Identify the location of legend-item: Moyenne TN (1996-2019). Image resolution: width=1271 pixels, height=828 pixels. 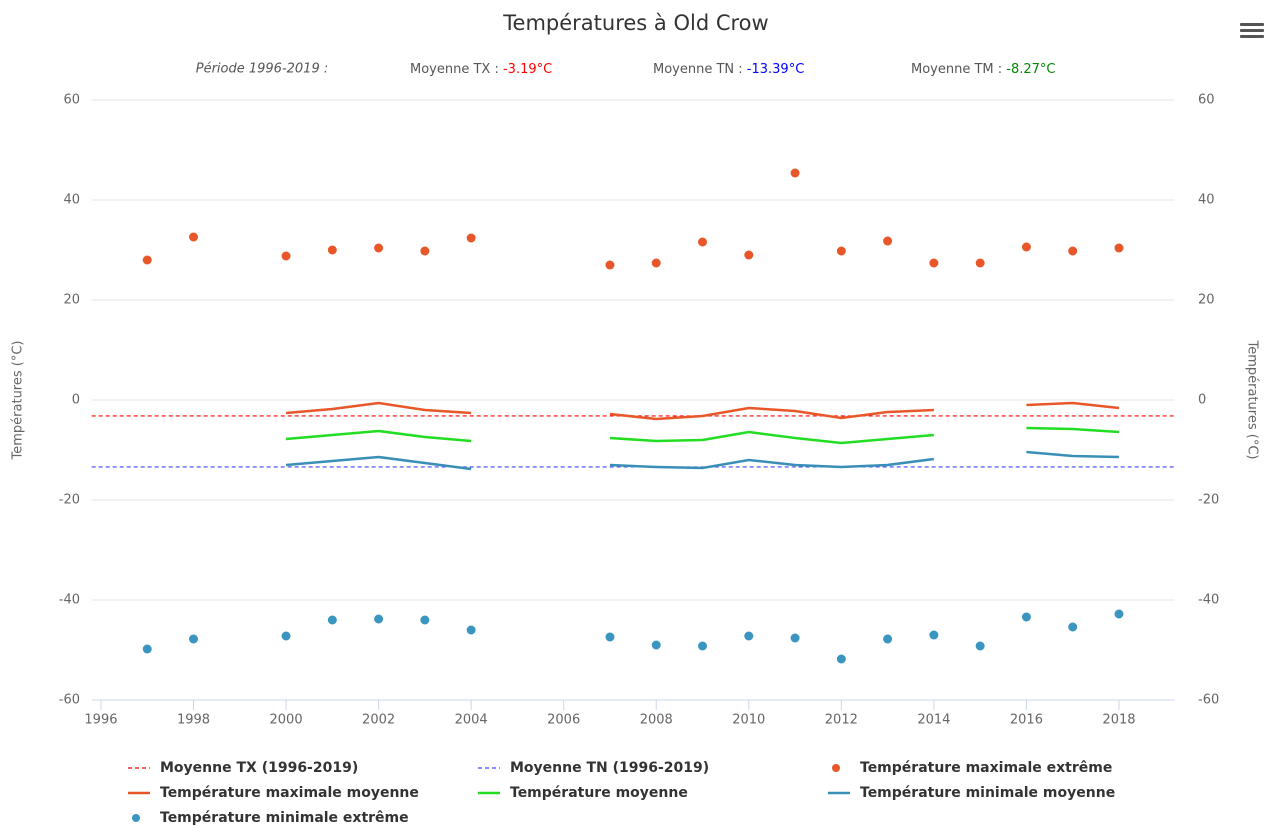
(593, 768).